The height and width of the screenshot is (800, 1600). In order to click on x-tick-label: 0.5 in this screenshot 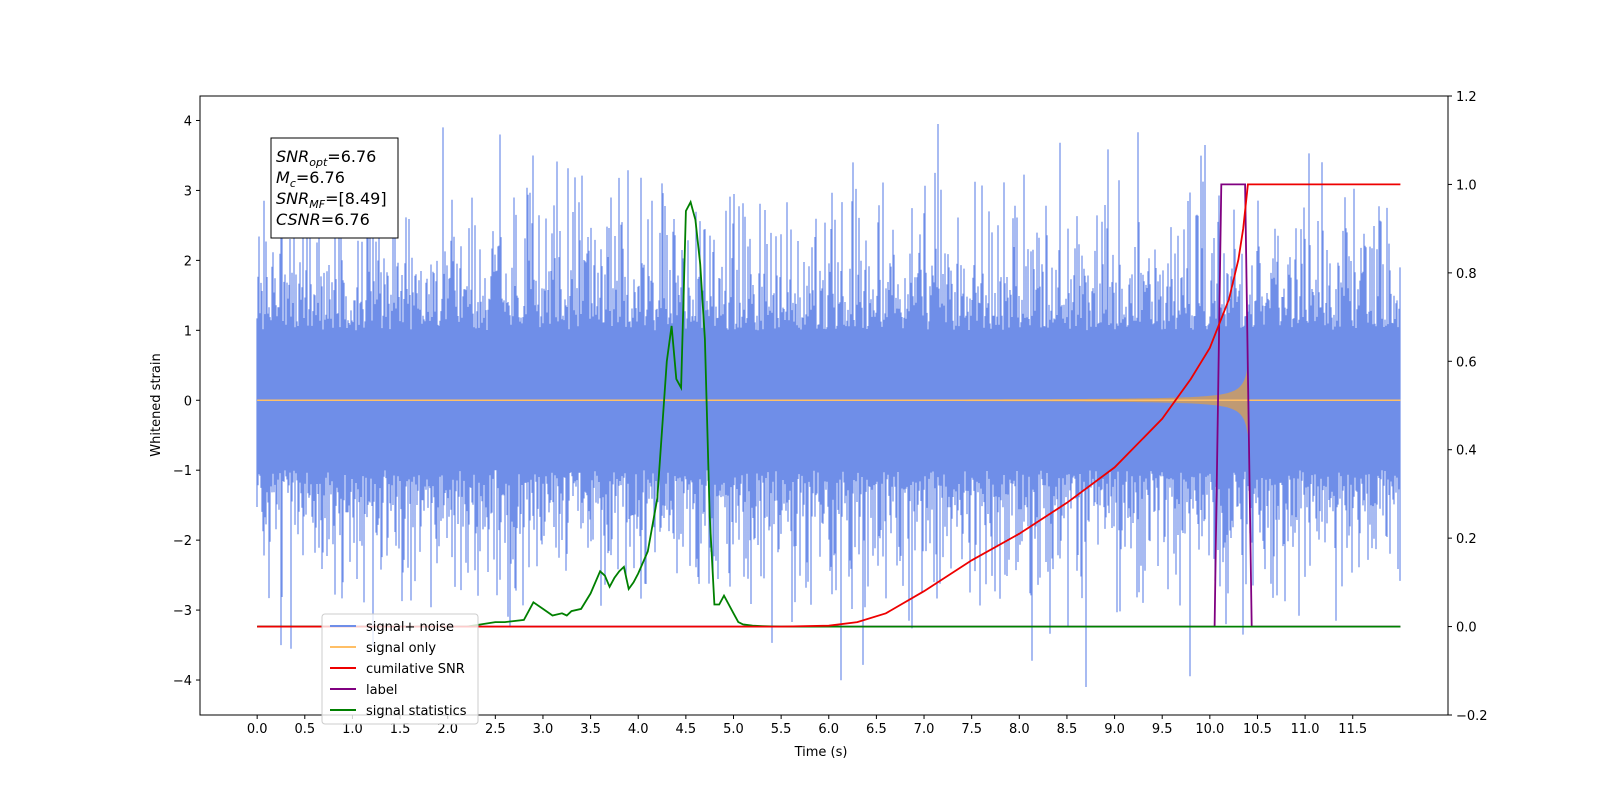, I will do `click(304, 729)`.